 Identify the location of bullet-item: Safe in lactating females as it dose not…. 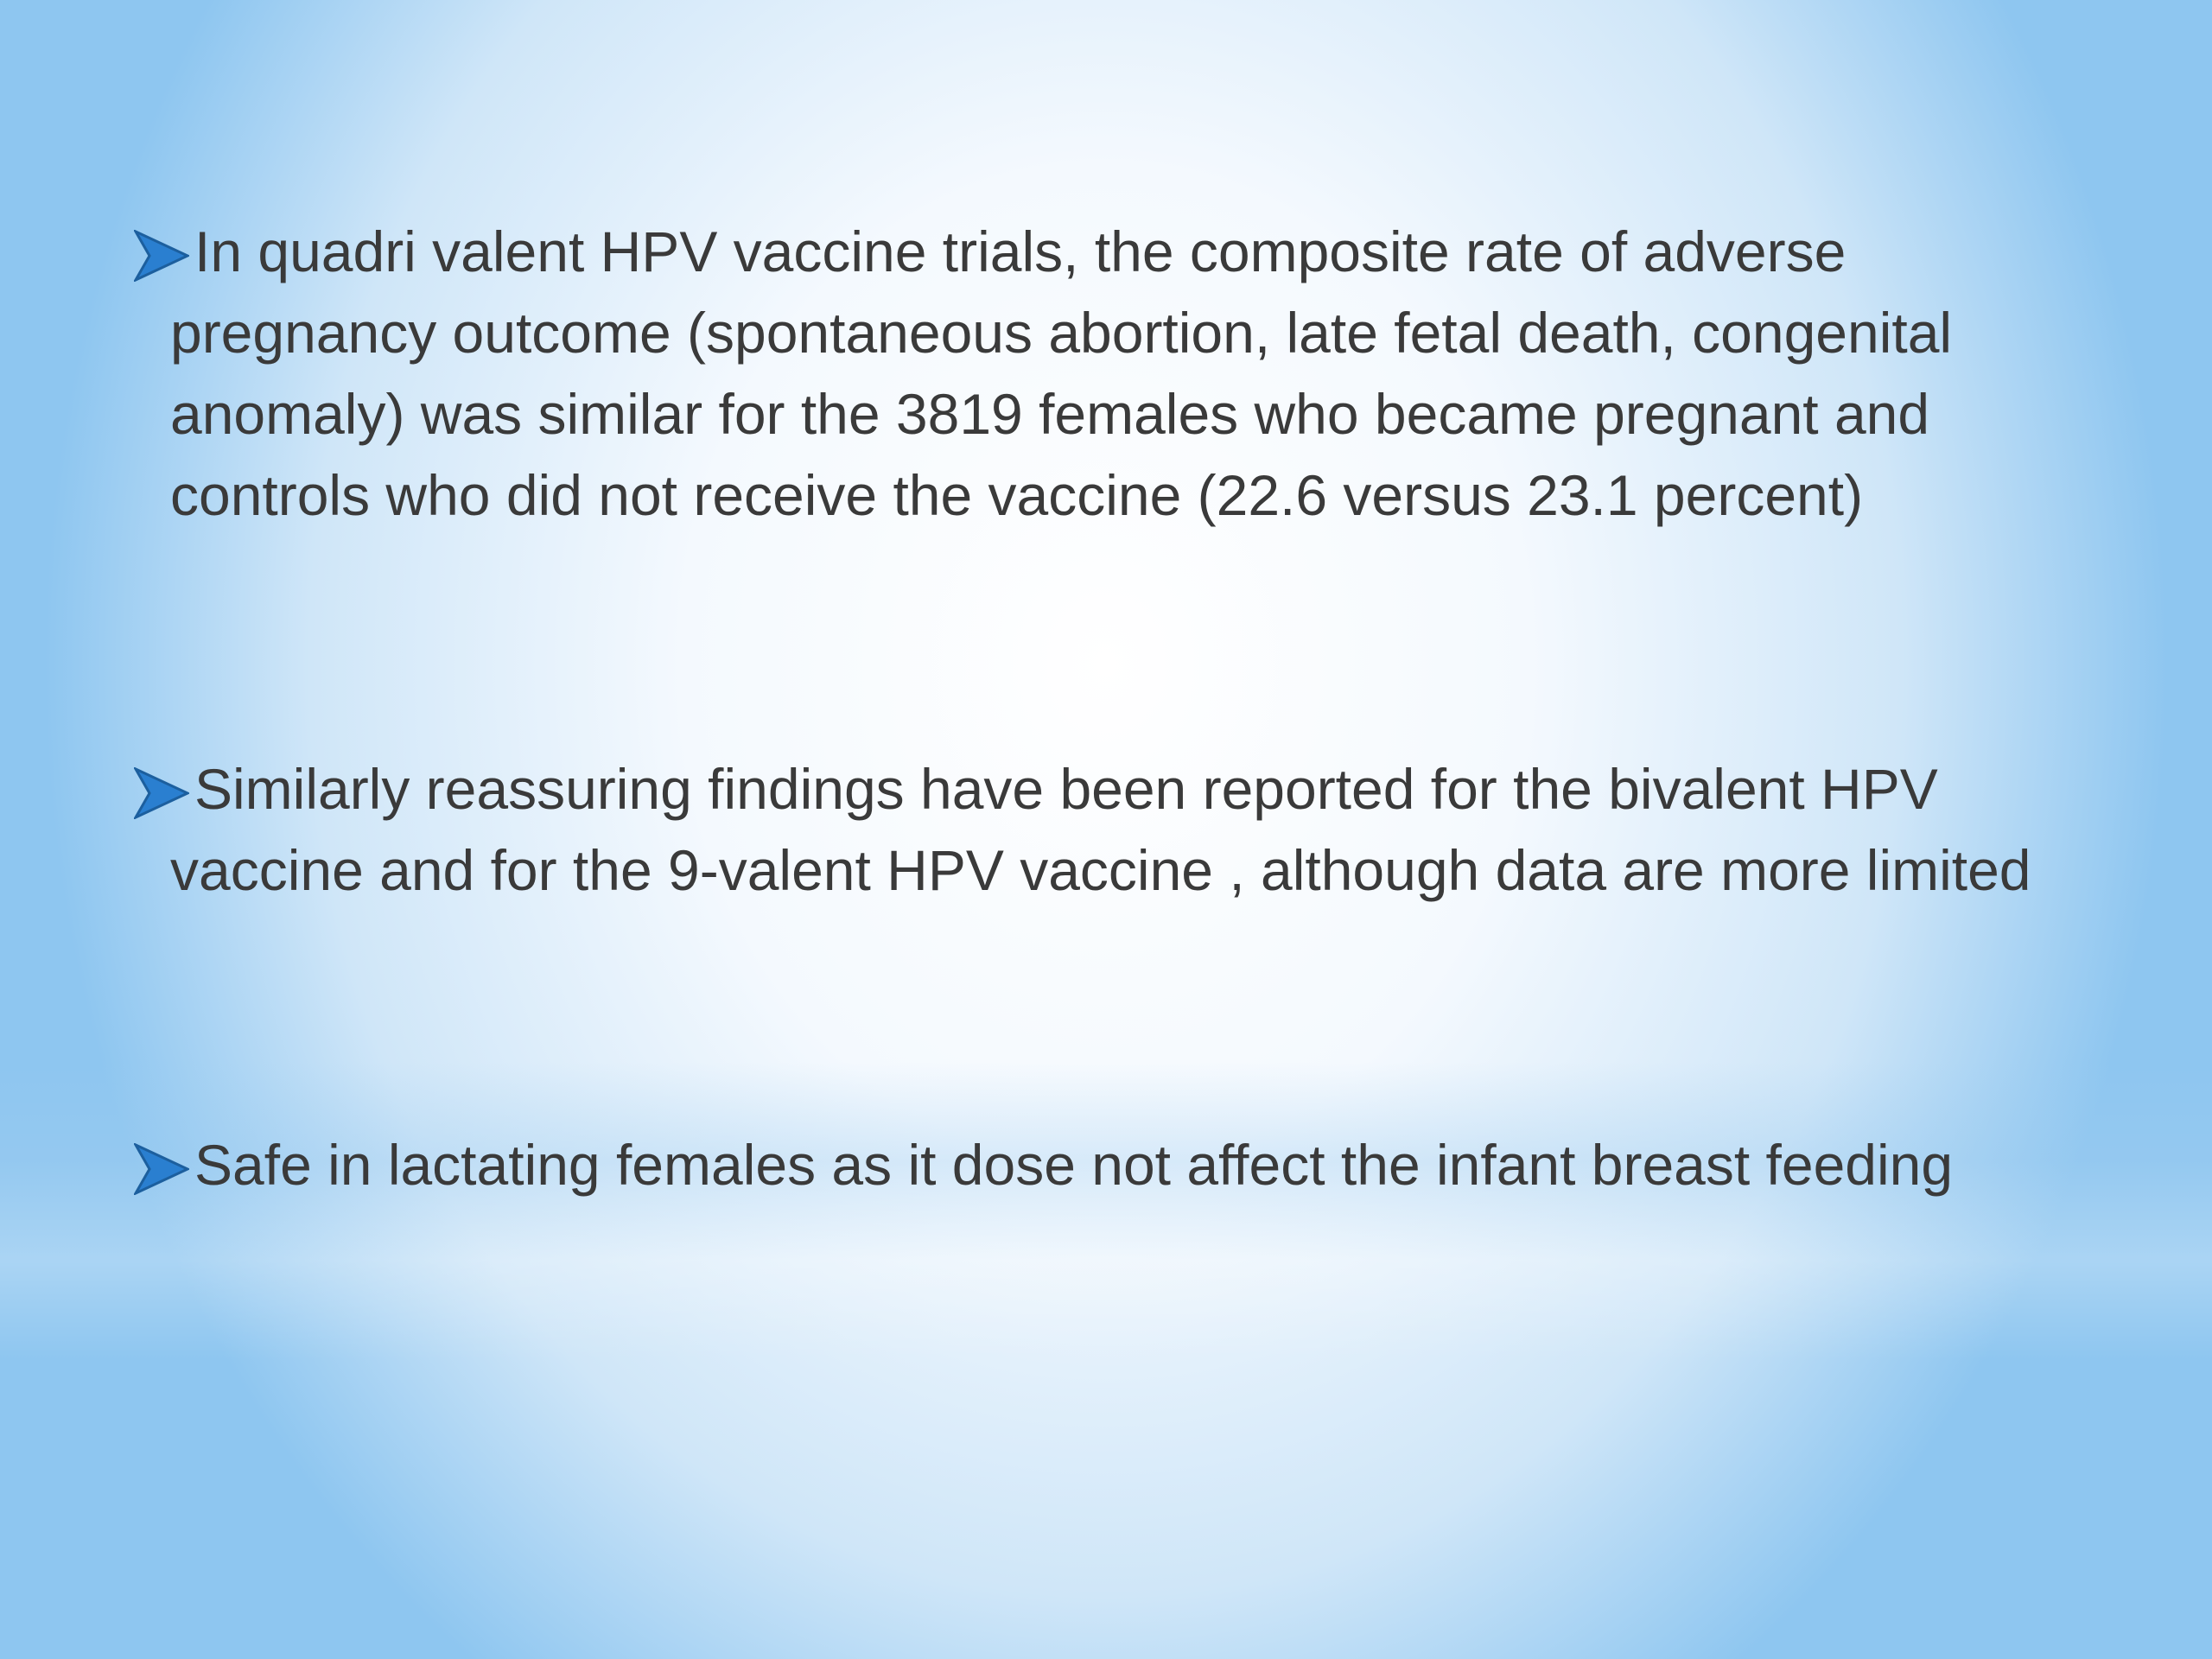
(1093, 1164).